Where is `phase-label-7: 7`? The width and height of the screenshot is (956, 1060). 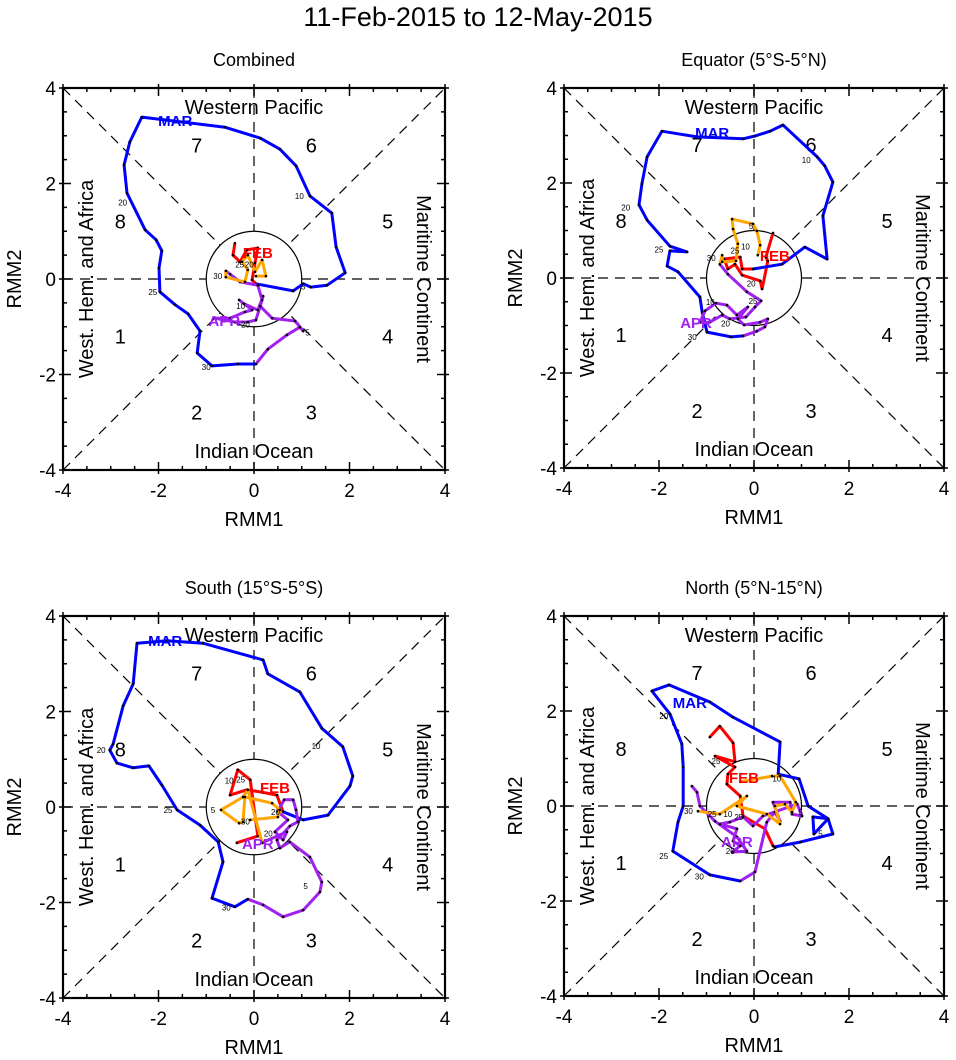 phase-label-7: 7 is located at coordinates (696, 146).